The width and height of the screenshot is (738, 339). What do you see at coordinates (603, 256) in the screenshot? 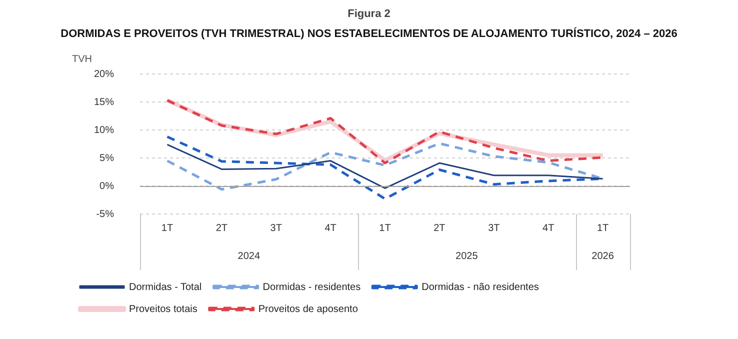
I see `text: 2026` at bounding box center [603, 256].